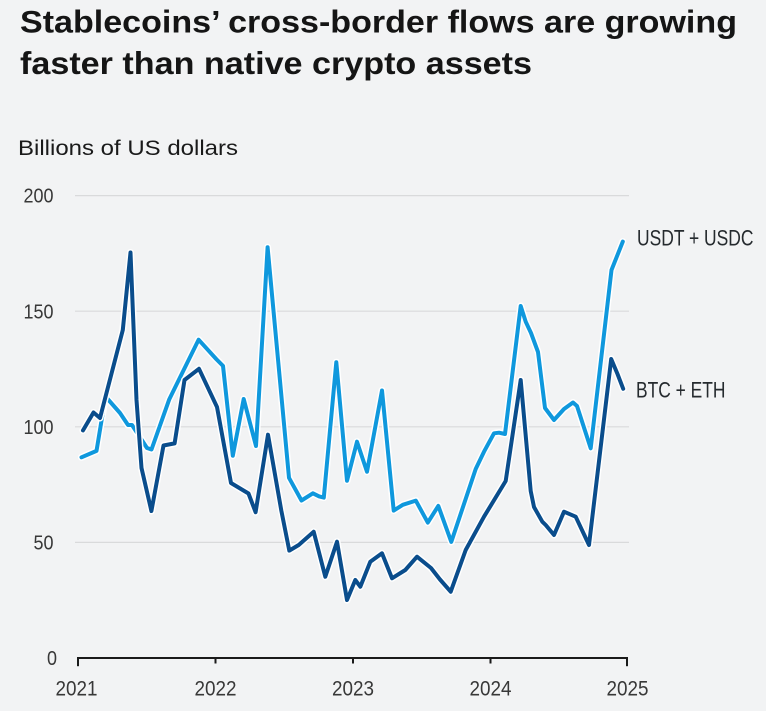 The height and width of the screenshot is (711, 766). What do you see at coordinates (353, 689) in the screenshot?
I see `svg-text: 2023` at bounding box center [353, 689].